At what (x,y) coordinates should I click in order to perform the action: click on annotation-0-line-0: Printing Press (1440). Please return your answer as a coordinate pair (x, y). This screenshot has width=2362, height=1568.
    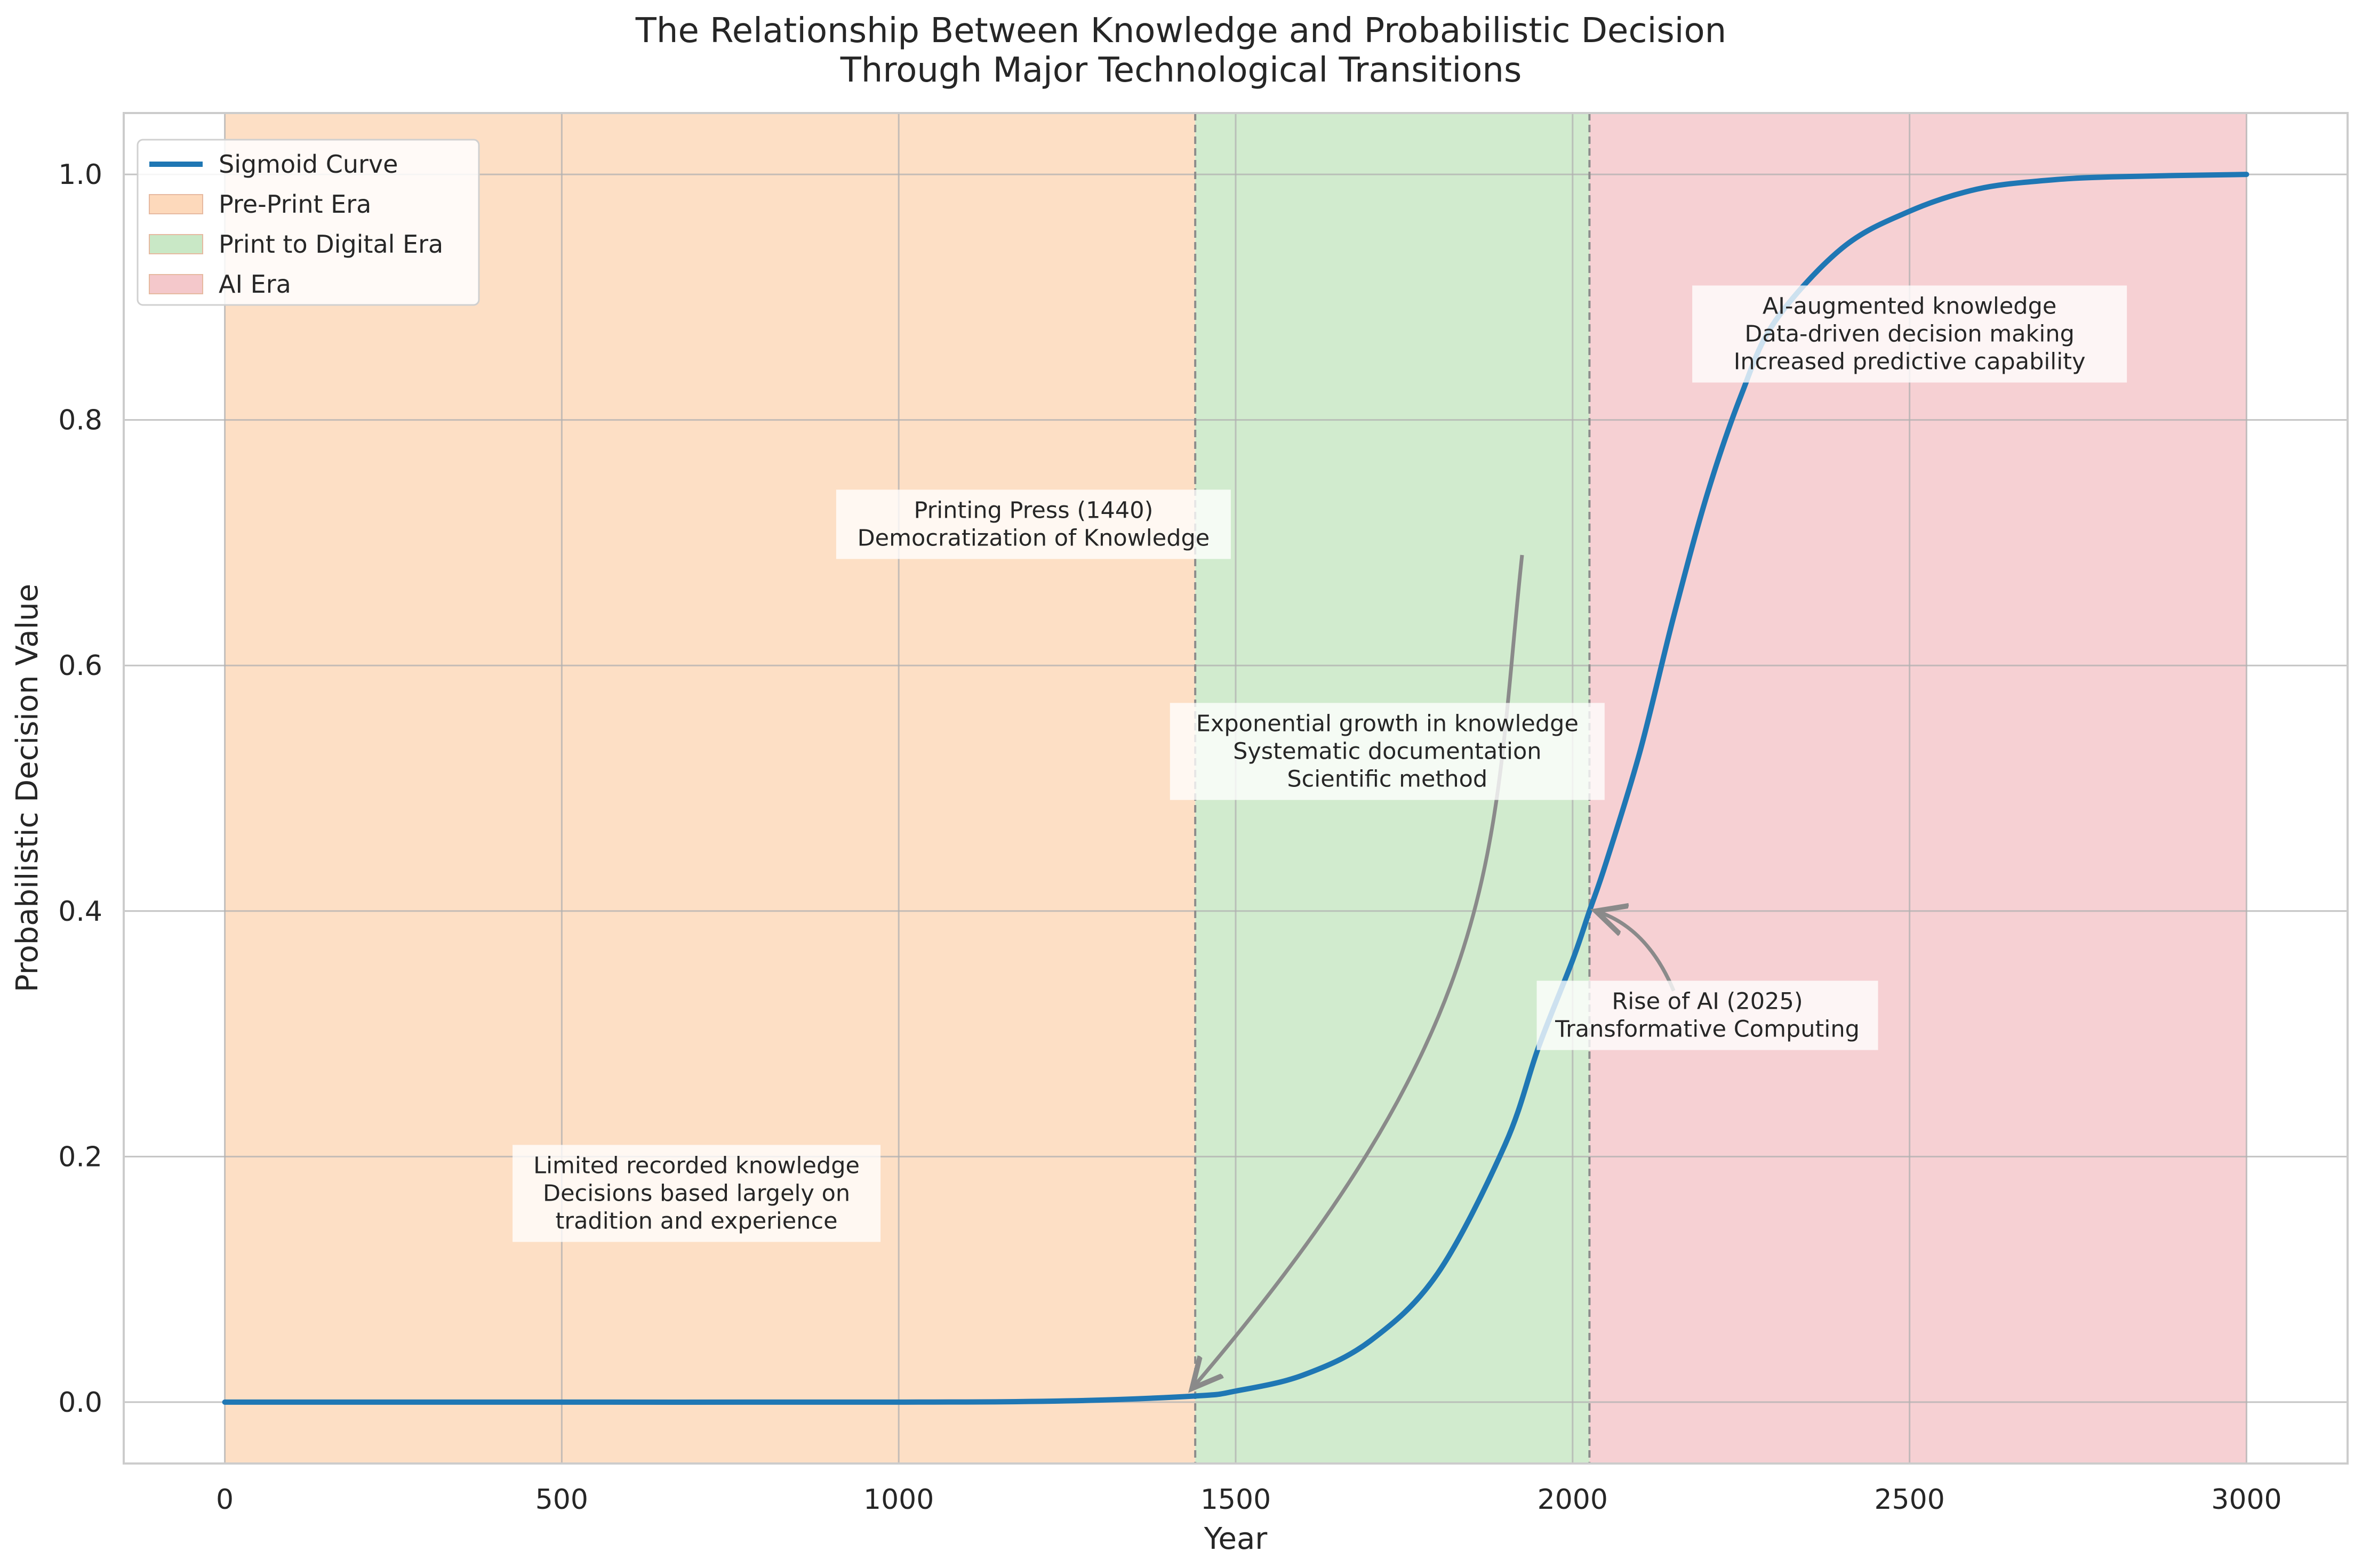
    Looking at the image, I should click on (1033, 510).